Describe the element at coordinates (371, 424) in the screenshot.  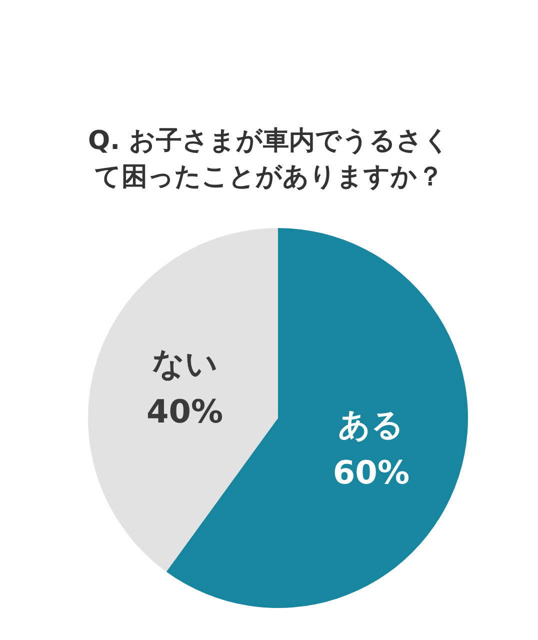
I see `slice-label: ある` at that location.